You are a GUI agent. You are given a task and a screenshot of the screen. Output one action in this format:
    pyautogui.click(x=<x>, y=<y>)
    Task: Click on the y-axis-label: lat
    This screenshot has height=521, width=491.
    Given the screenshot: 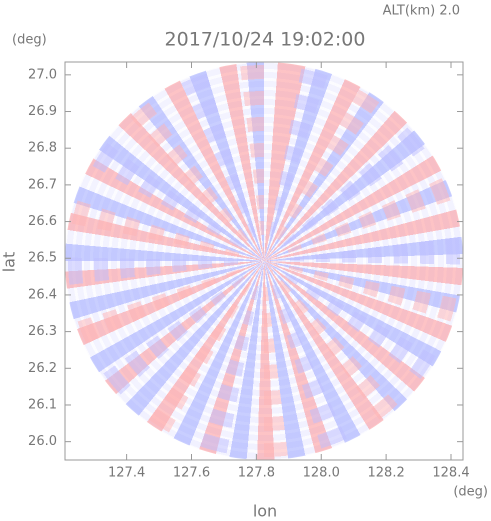 What is the action you would take?
    pyautogui.click(x=9, y=262)
    